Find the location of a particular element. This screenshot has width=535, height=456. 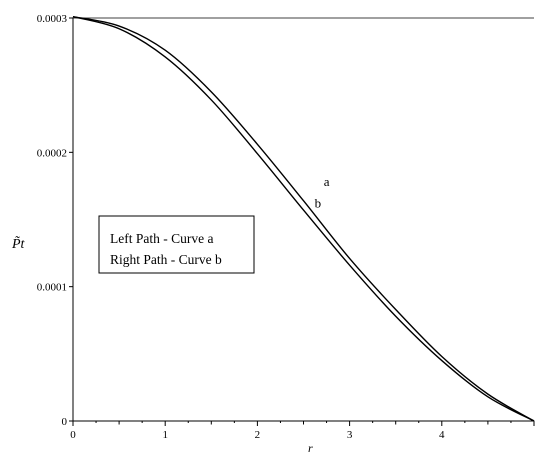

x-tick-label: 2 is located at coordinates (258, 435).